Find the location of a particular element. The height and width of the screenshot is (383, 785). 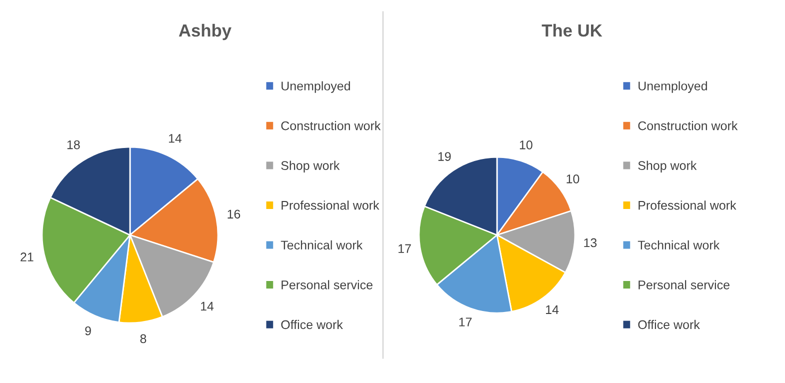

data-label: 18 is located at coordinates (73, 145).